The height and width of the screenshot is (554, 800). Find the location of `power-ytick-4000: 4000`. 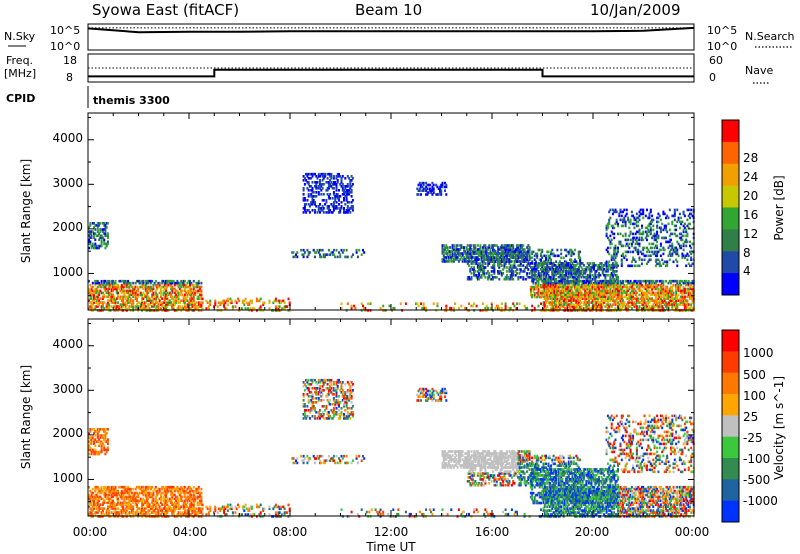

power-ytick-4000: 4000 is located at coordinates (67, 138).